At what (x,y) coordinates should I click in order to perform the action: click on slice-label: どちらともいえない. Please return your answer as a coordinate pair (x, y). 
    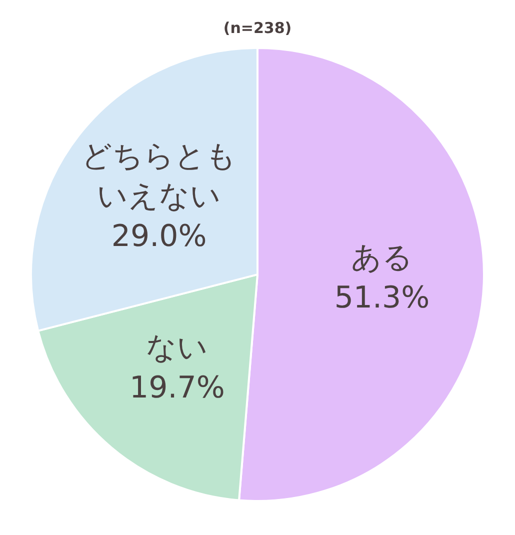
    Looking at the image, I should click on (159, 176).